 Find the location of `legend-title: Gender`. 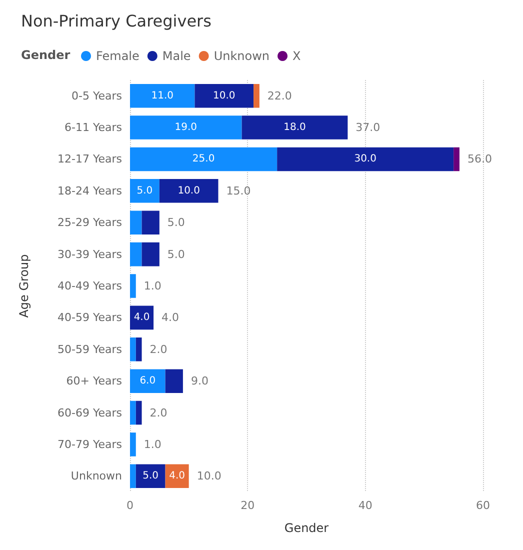

legend-title: Gender is located at coordinates (45, 55).